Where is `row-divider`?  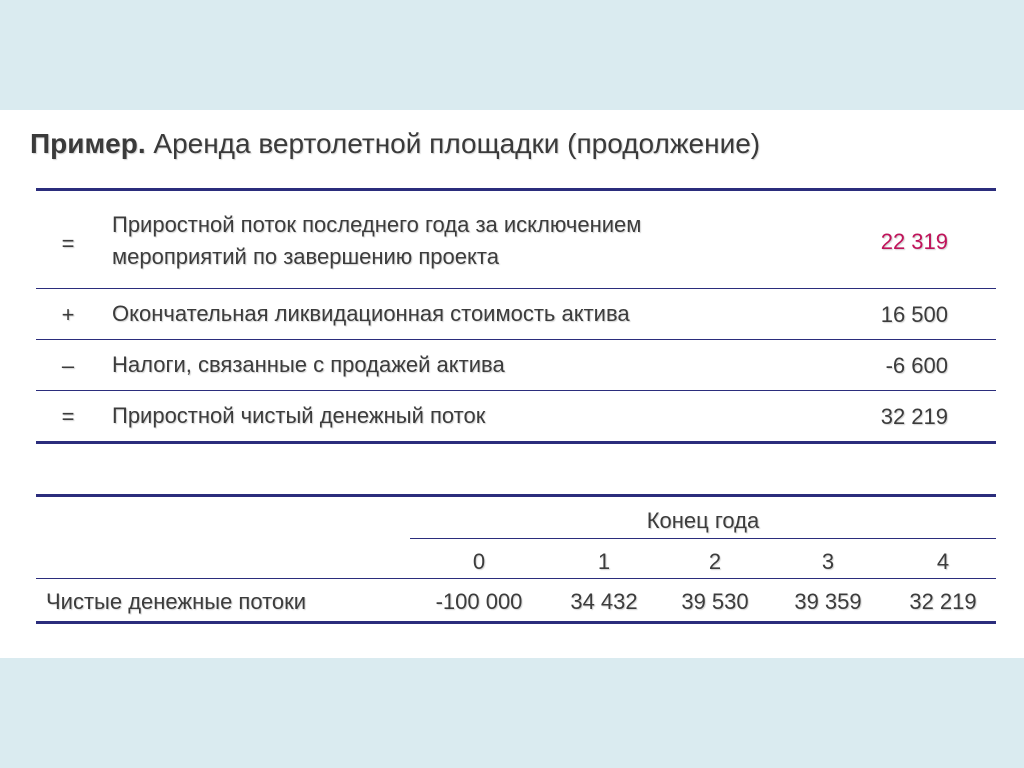 row-divider is located at coordinates (516, 578).